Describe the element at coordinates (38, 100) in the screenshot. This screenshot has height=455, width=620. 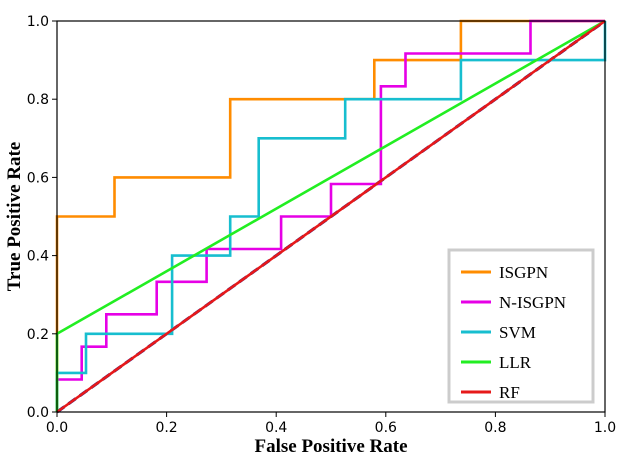
I see `y-tick-label: 0.8` at that location.